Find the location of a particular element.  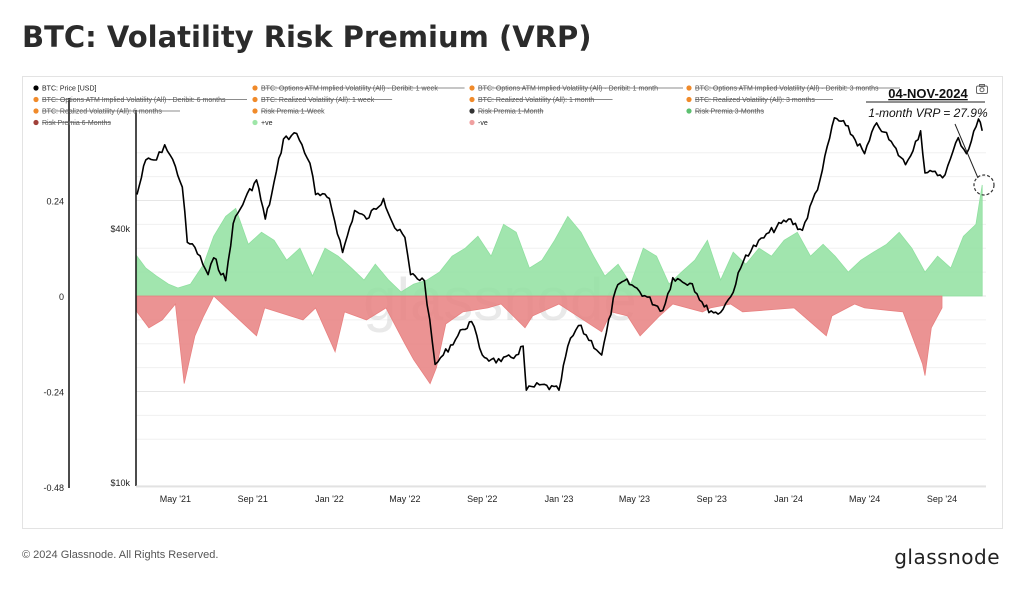

x-axis-tick-label: Sep '23 is located at coordinates (712, 499).